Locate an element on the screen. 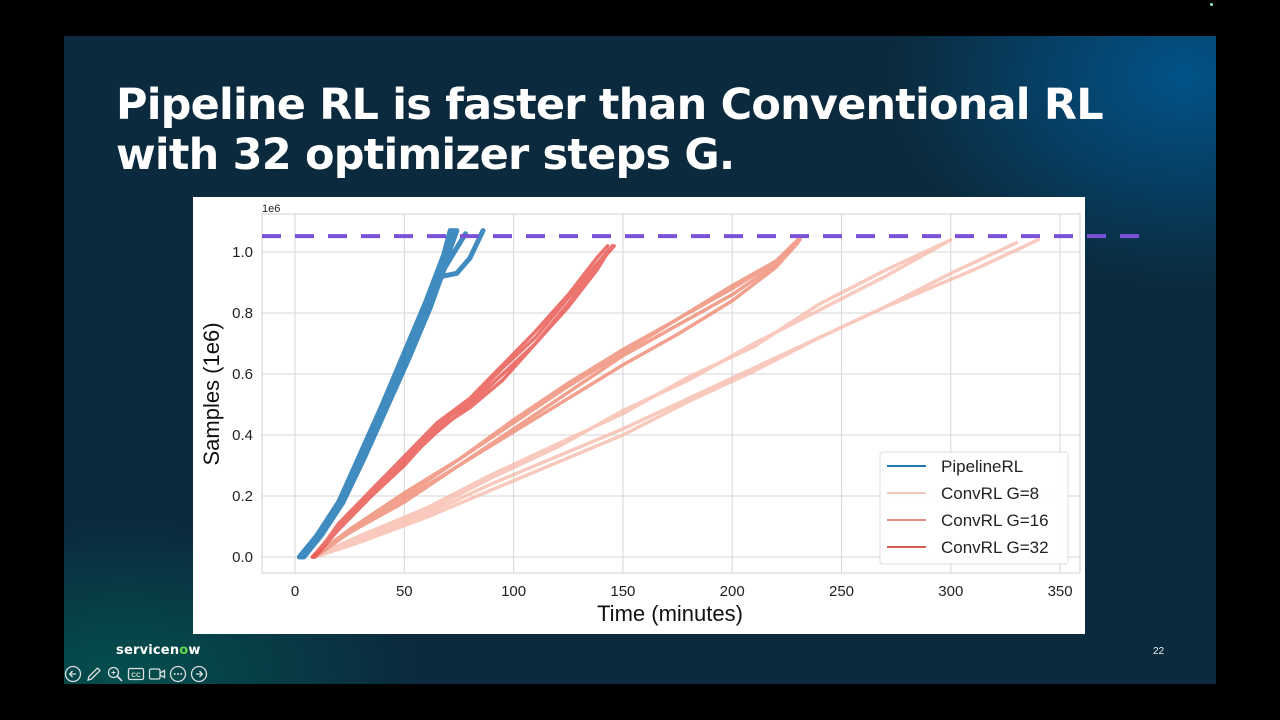 The image size is (1280, 720). x-tick-label: 100 is located at coordinates (513, 591).